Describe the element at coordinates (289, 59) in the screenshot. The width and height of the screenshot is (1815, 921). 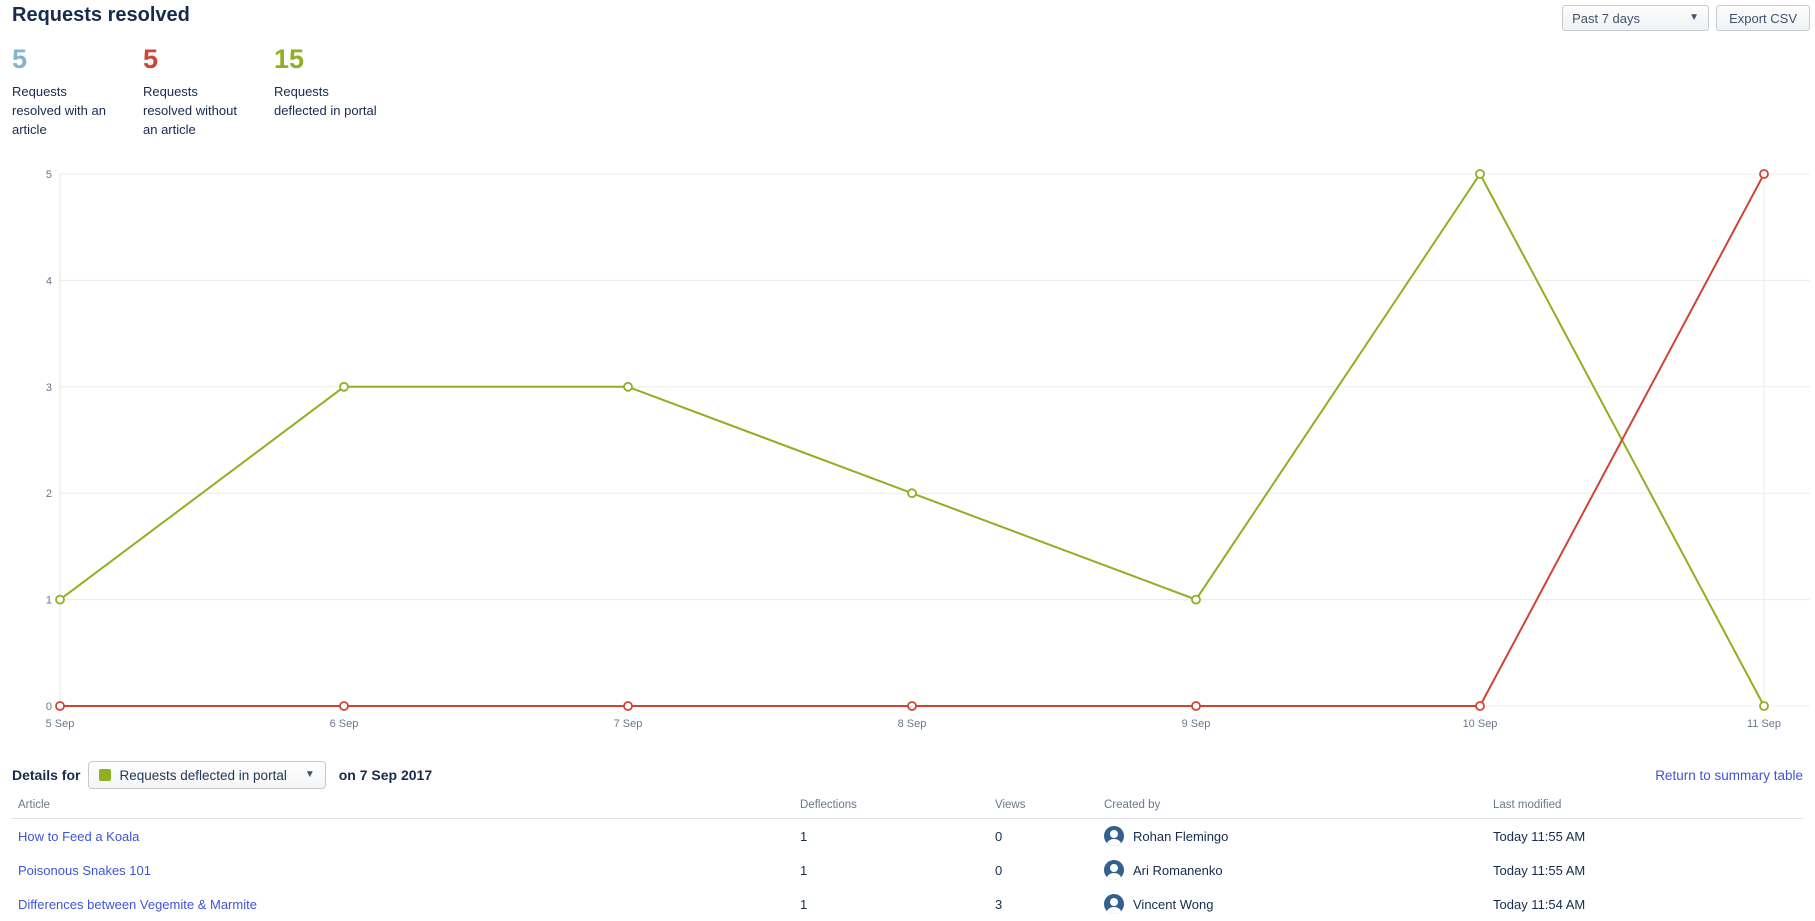
I see `stat-value: 15` at that location.